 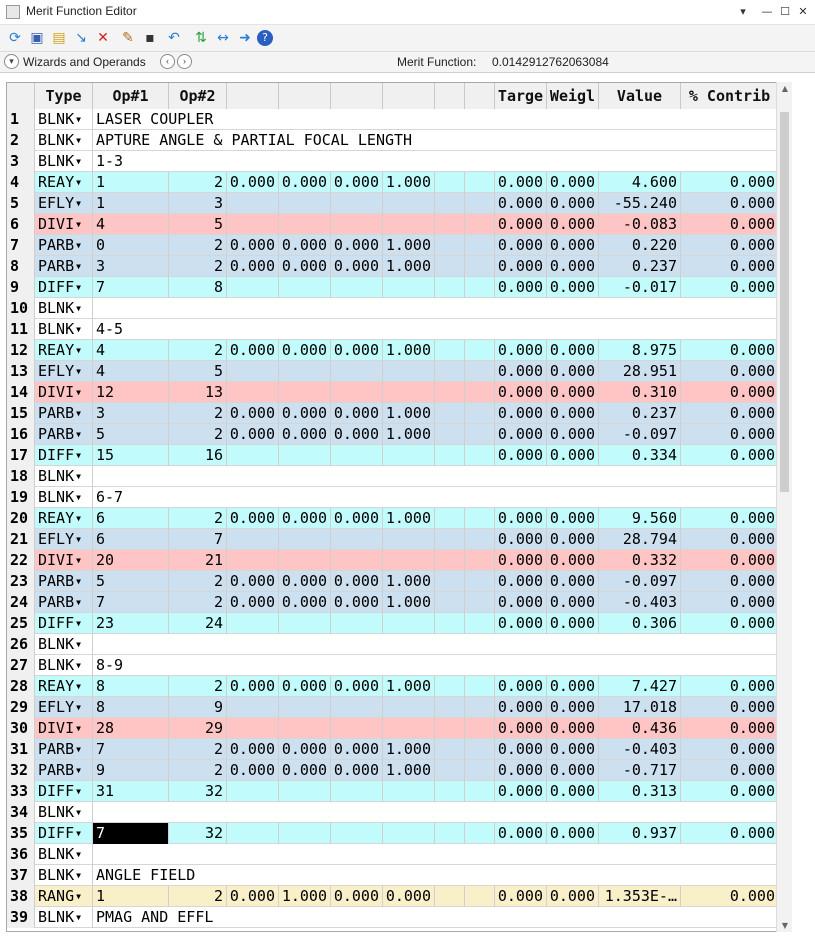 I want to click on op2-cell: 29, so click(x=198, y=728).